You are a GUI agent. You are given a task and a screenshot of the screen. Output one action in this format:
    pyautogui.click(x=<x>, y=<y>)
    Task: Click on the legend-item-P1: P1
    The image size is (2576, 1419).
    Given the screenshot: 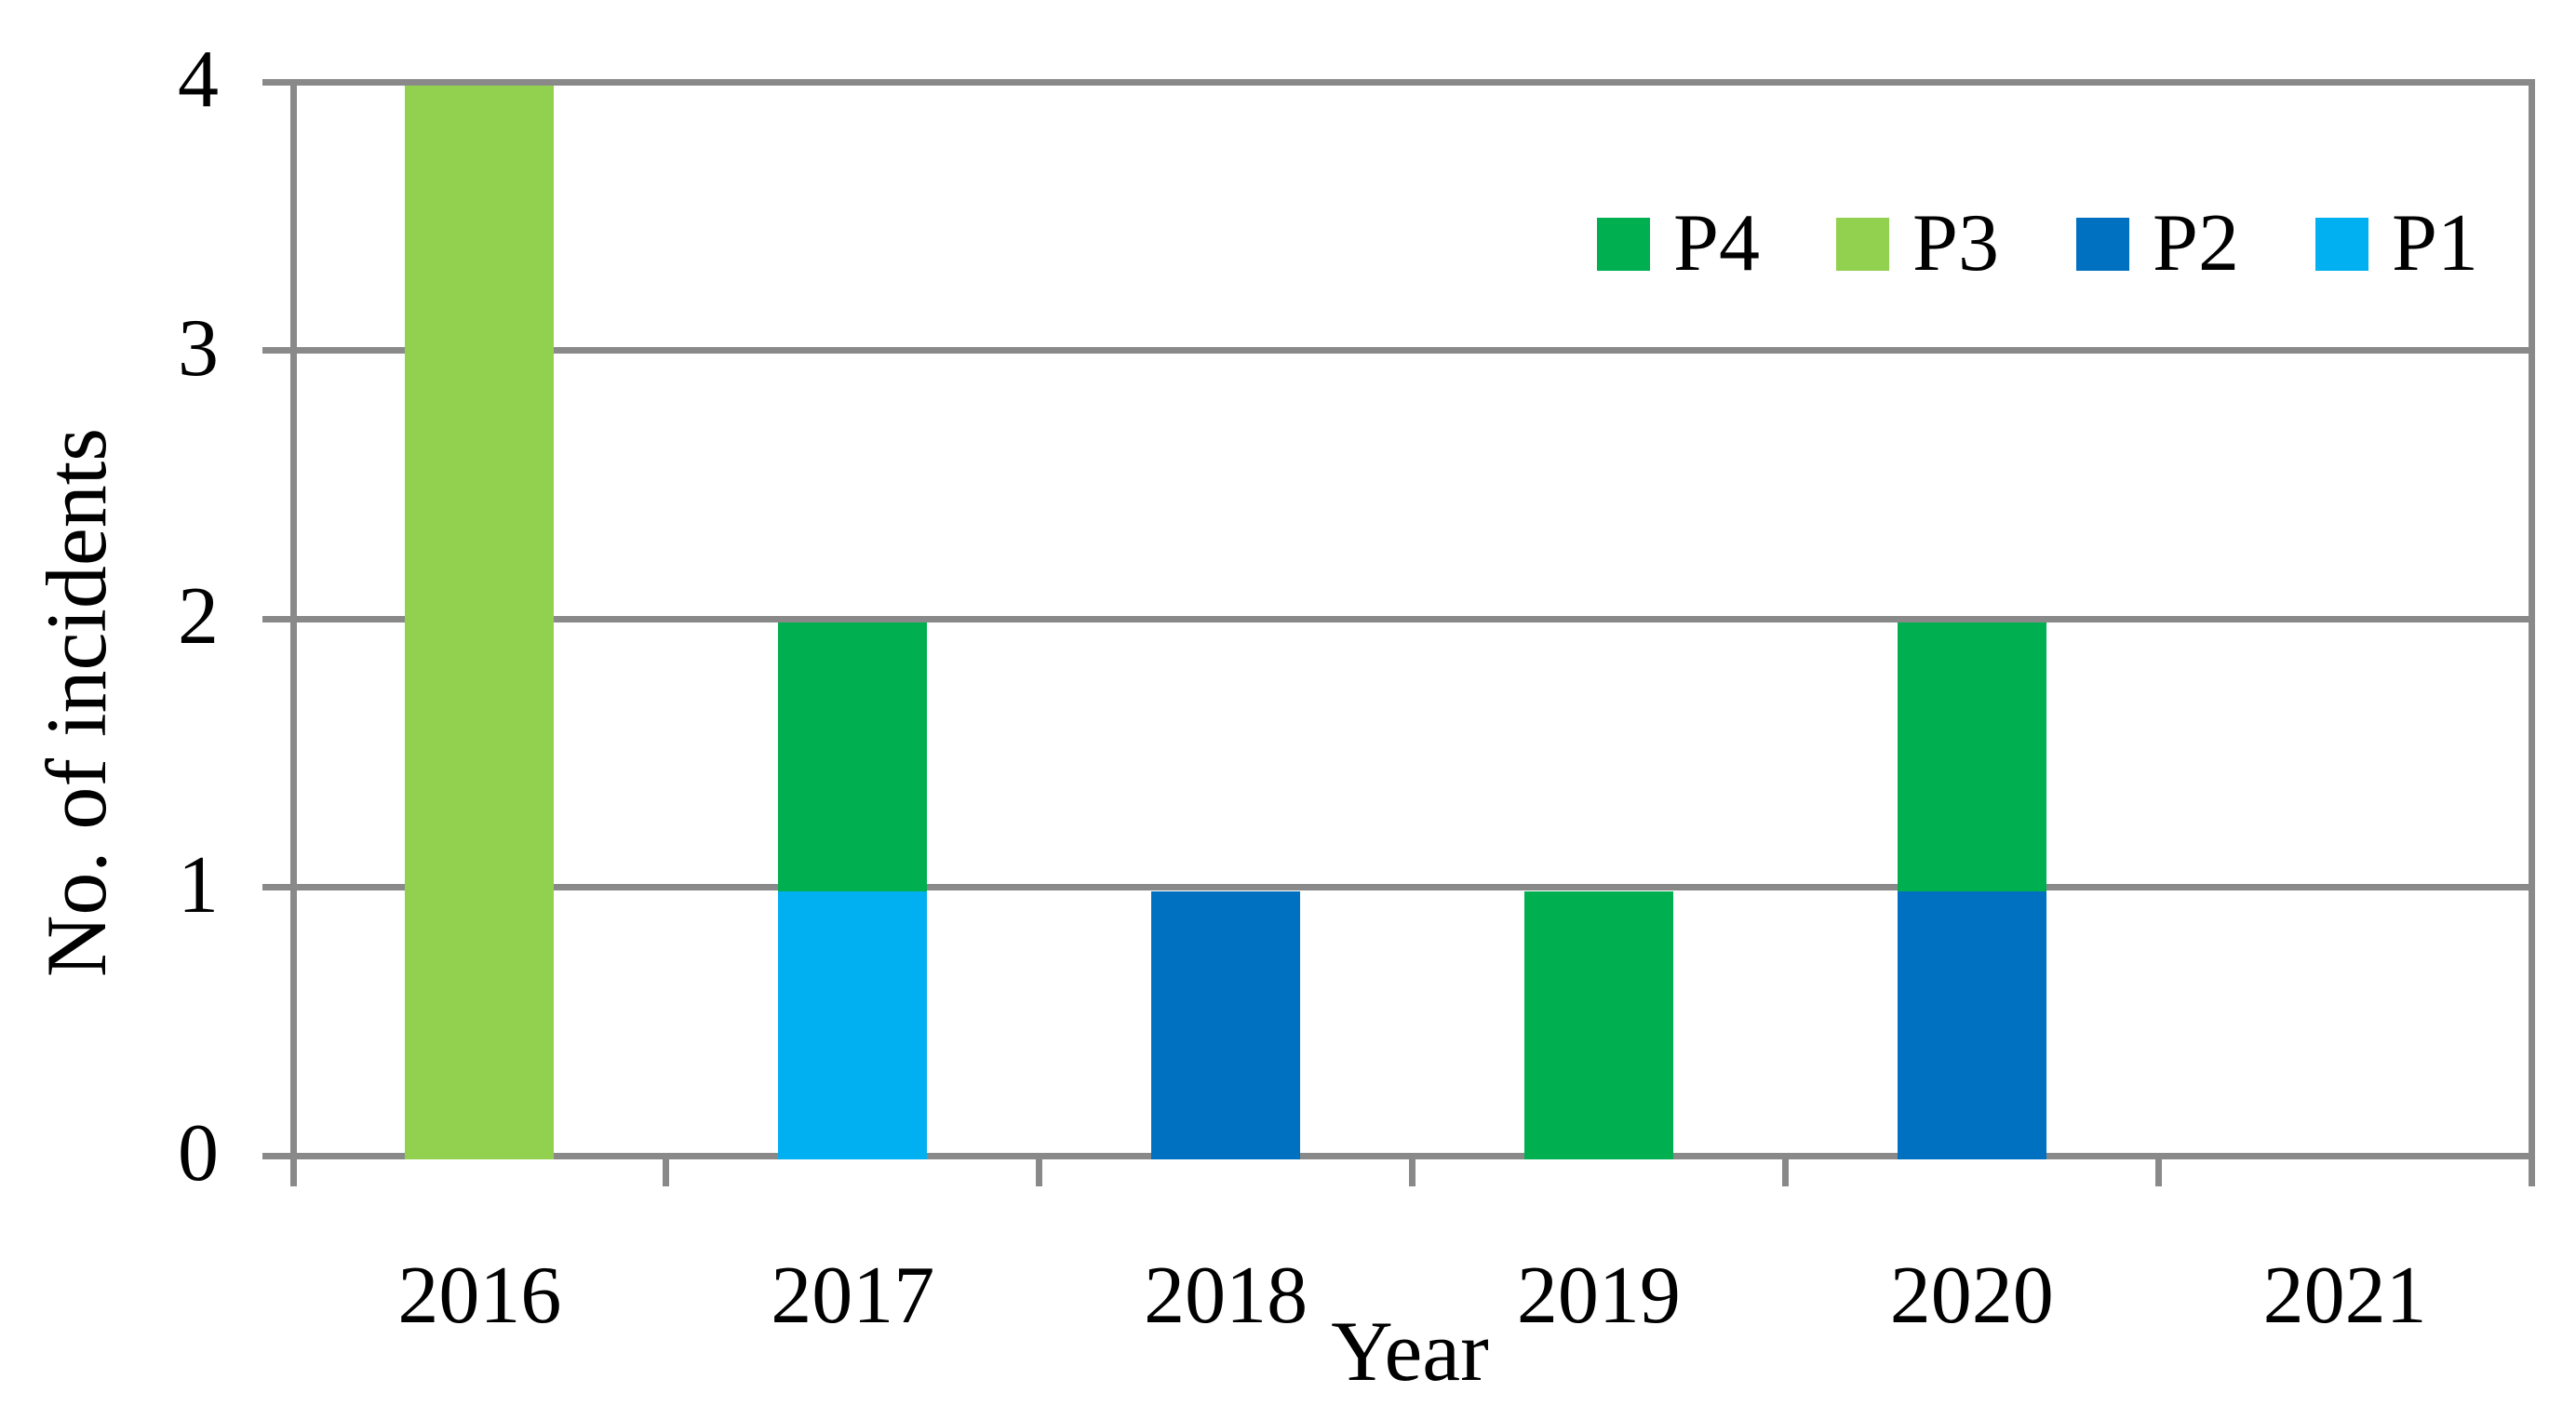 What is the action you would take?
    pyautogui.click(x=2396, y=244)
    